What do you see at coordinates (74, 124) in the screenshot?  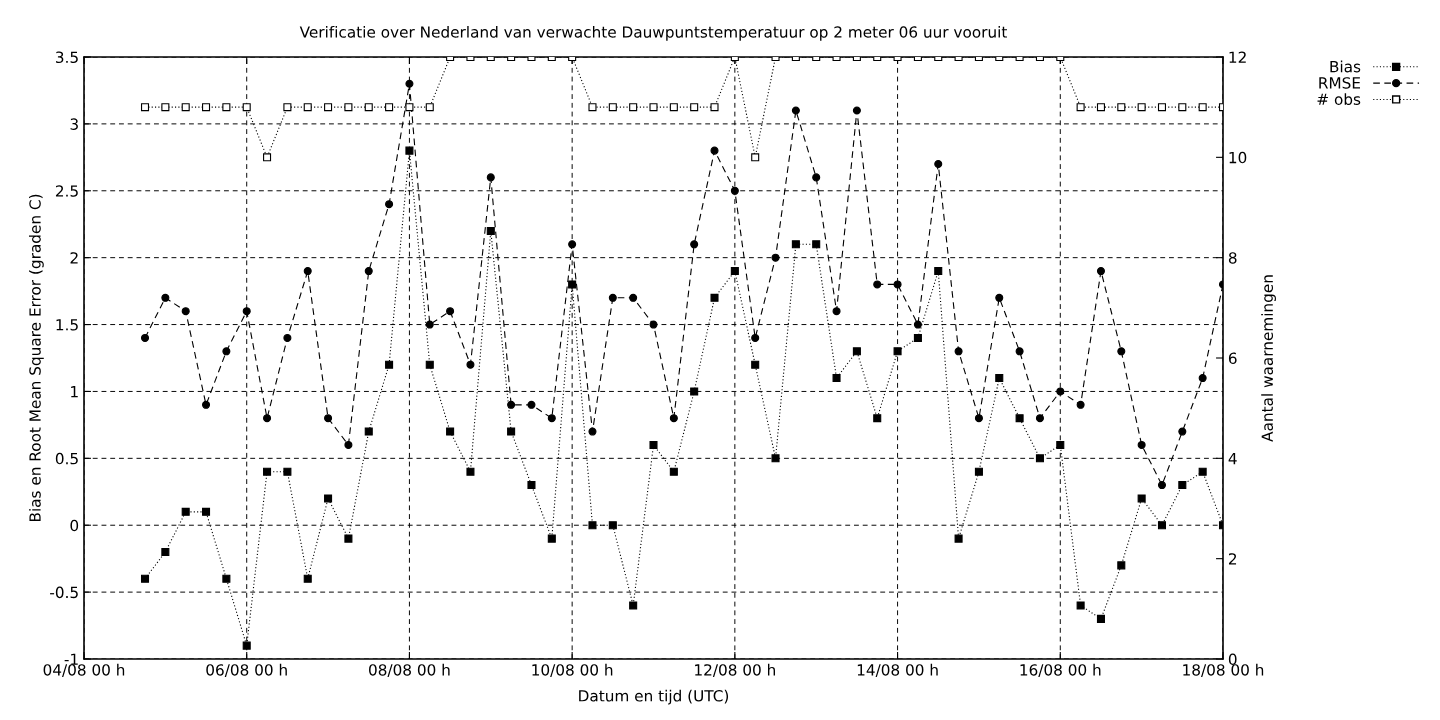 I see `y-tick-label: 3` at bounding box center [74, 124].